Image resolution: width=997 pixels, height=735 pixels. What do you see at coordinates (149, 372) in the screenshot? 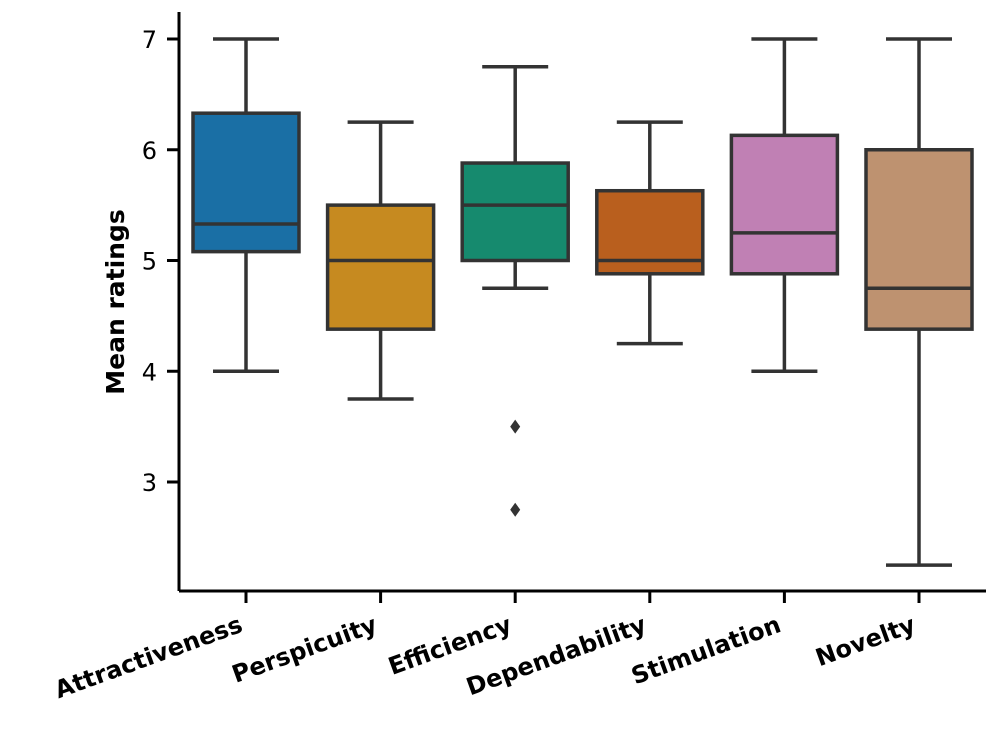
I see `y-tick-label: 4` at bounding box center [149, 372].